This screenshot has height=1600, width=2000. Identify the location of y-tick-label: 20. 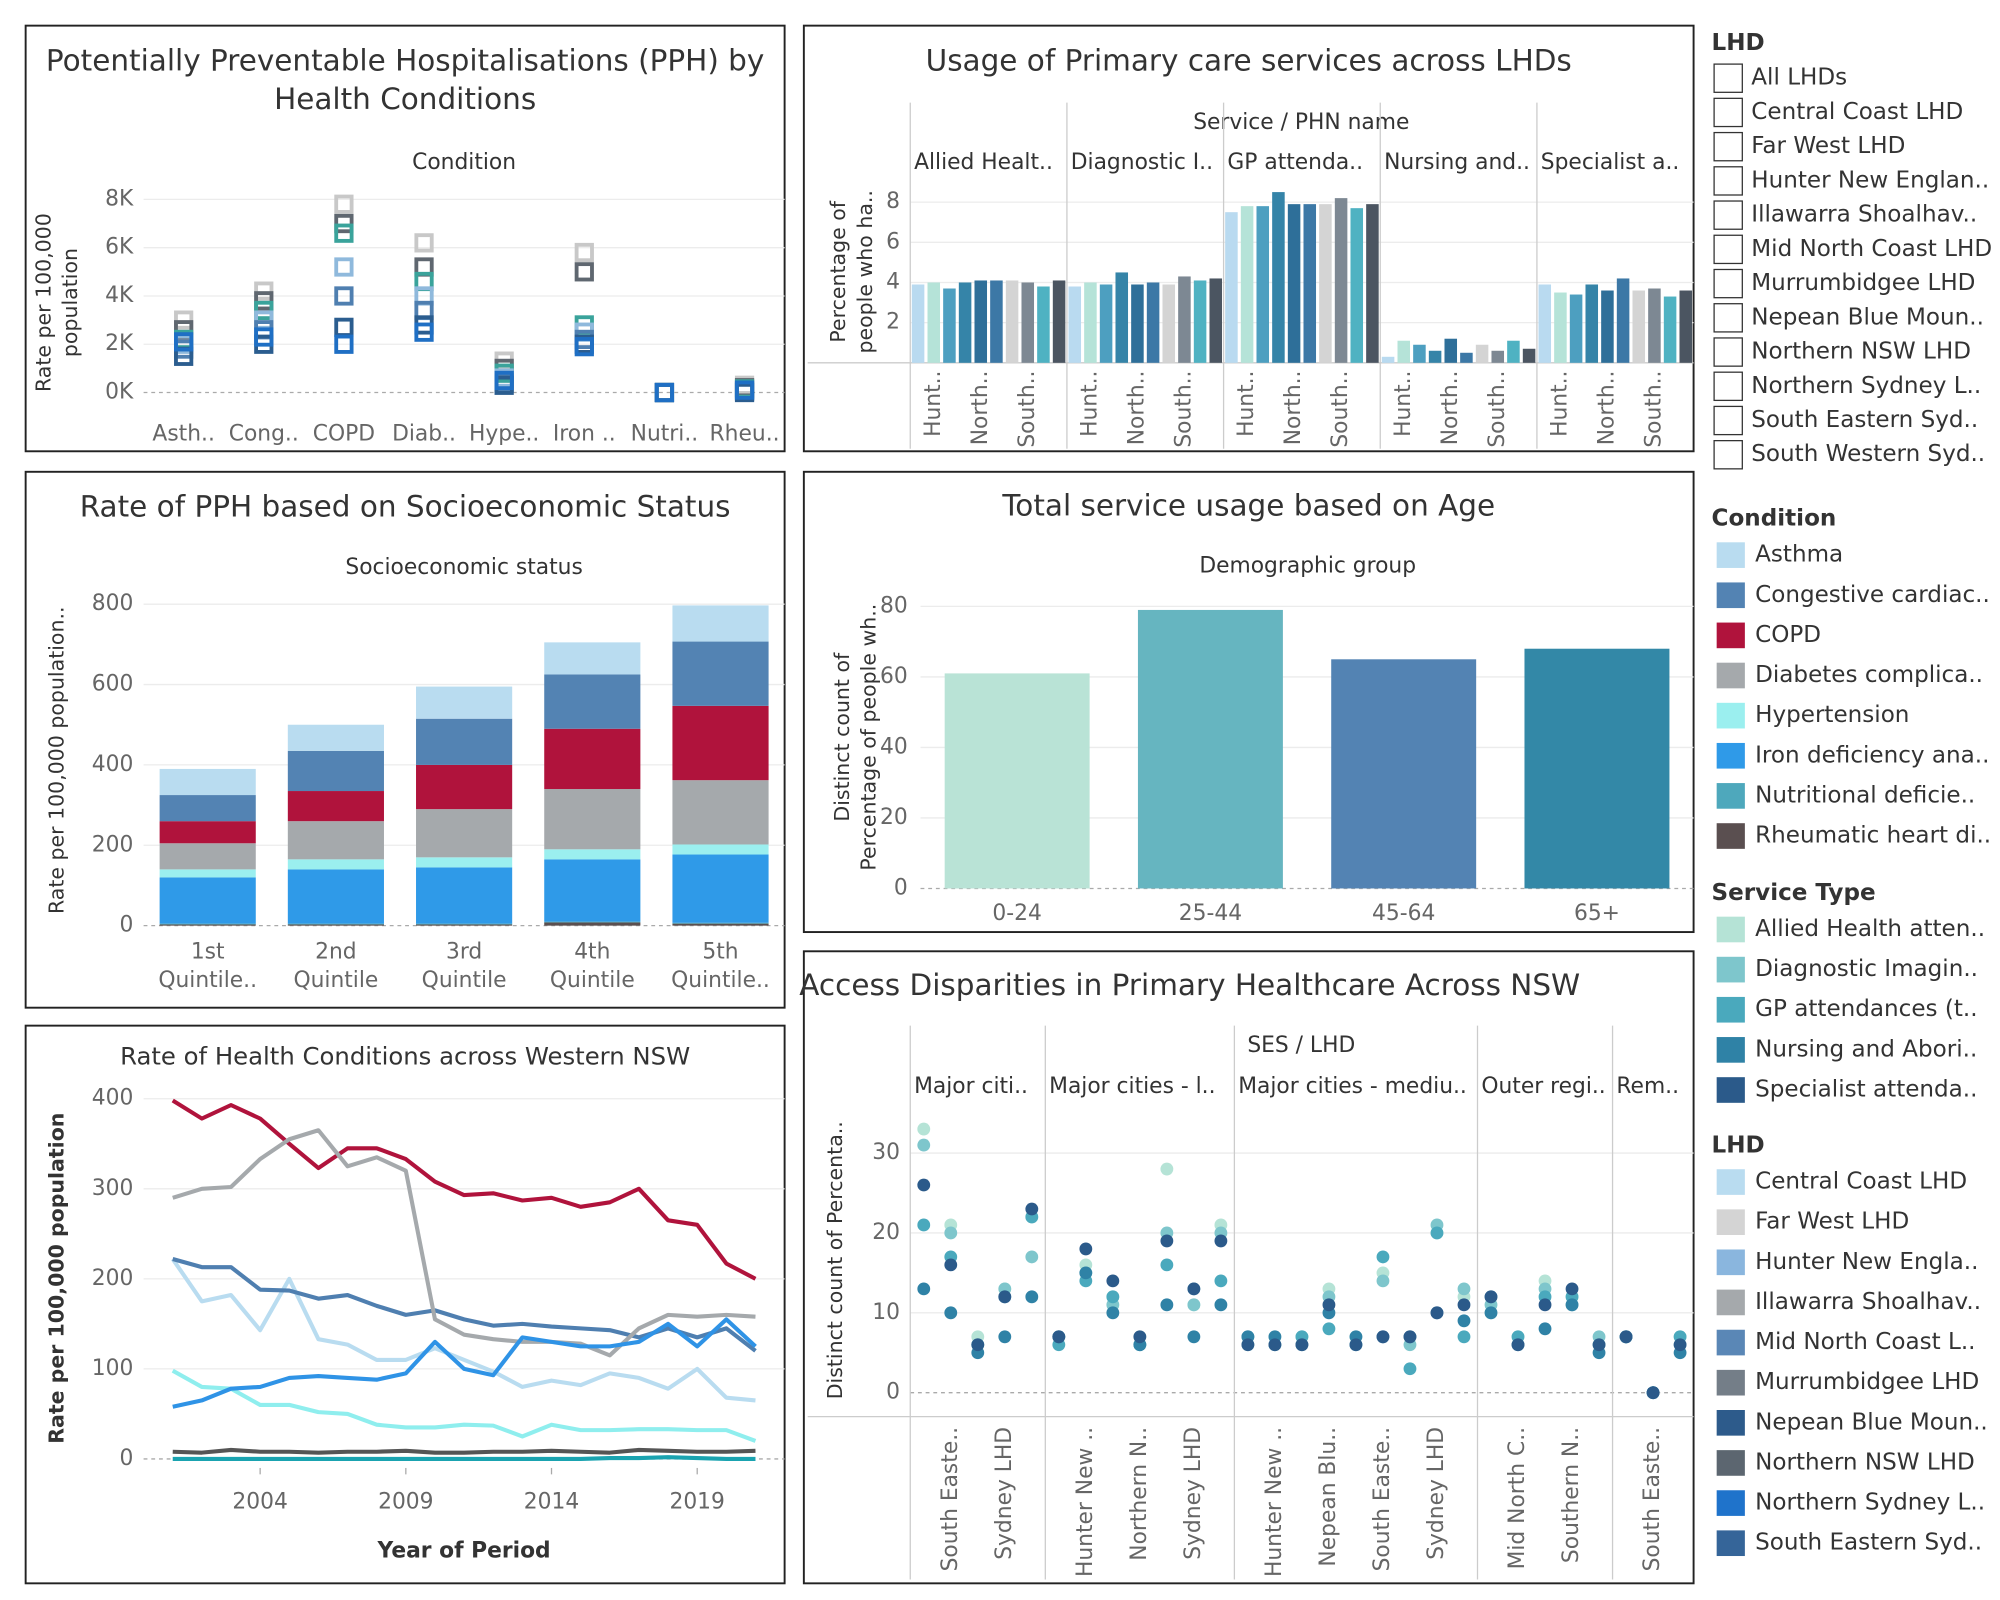
(894, 817).